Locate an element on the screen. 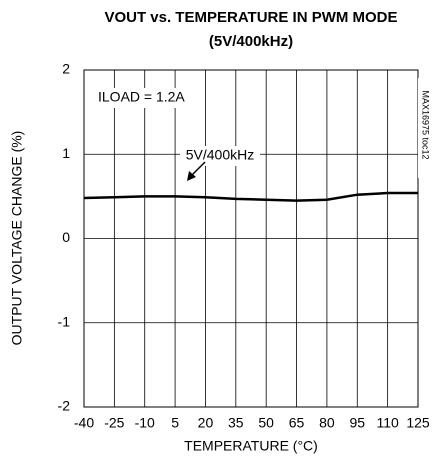  line is located at coordinates (250, 196).